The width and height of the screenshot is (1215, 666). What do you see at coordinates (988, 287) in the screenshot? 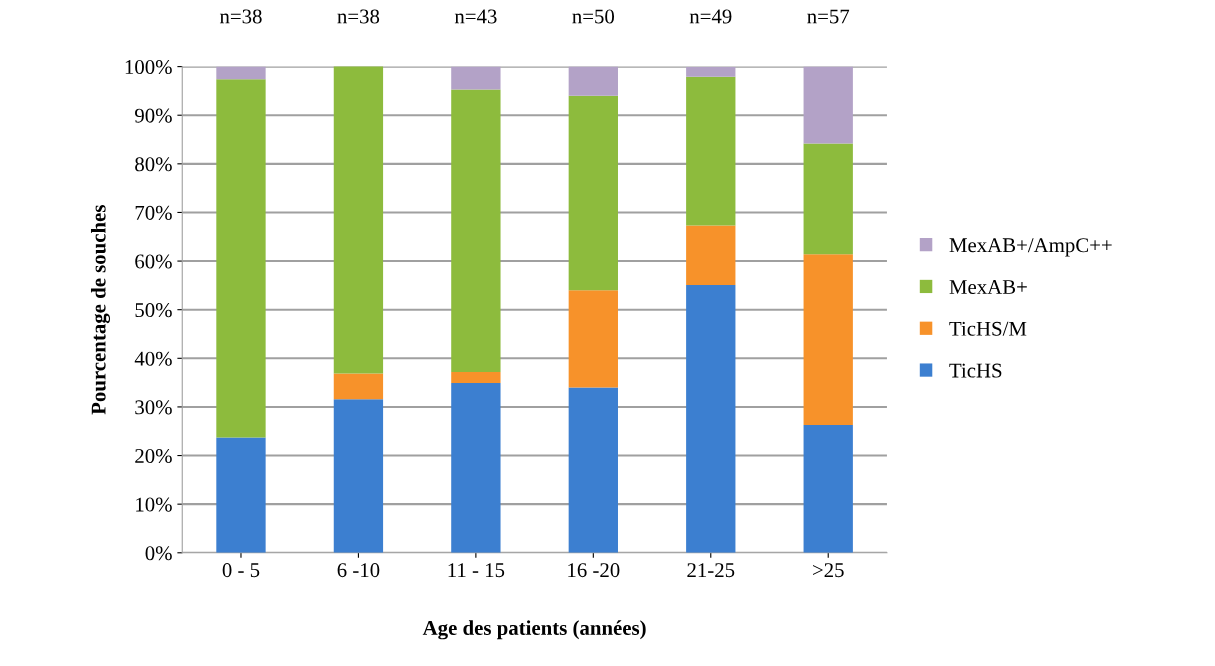
I see `legend-label: MexAB+` at bounding box center [988, 287].